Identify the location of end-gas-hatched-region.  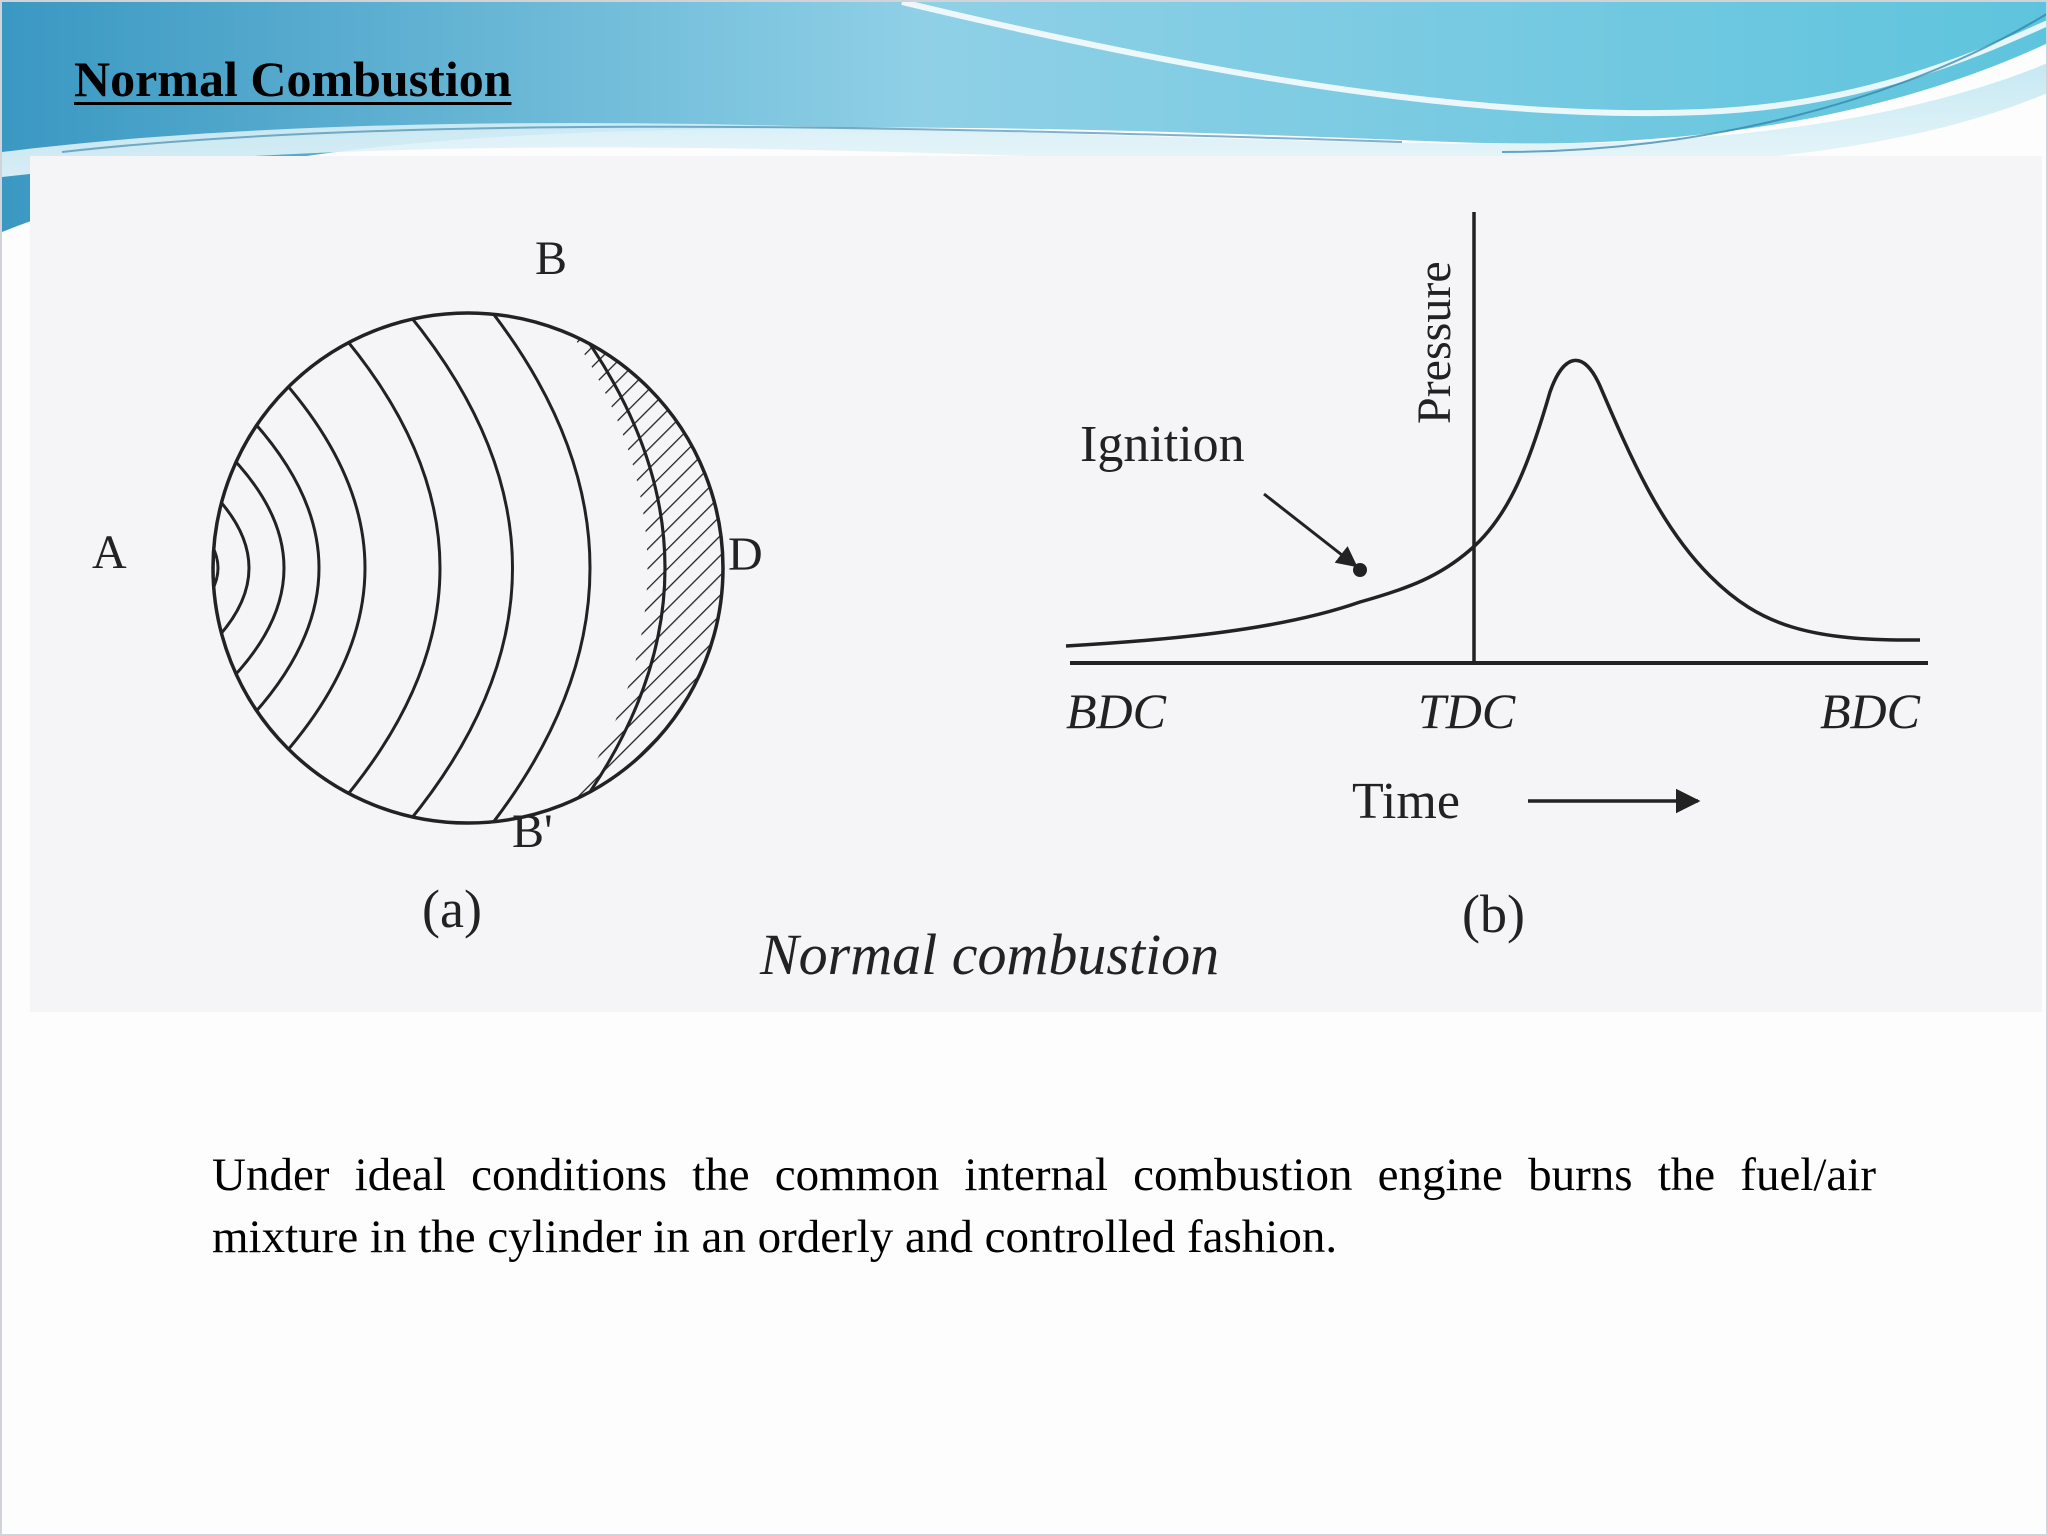
(626, 568).